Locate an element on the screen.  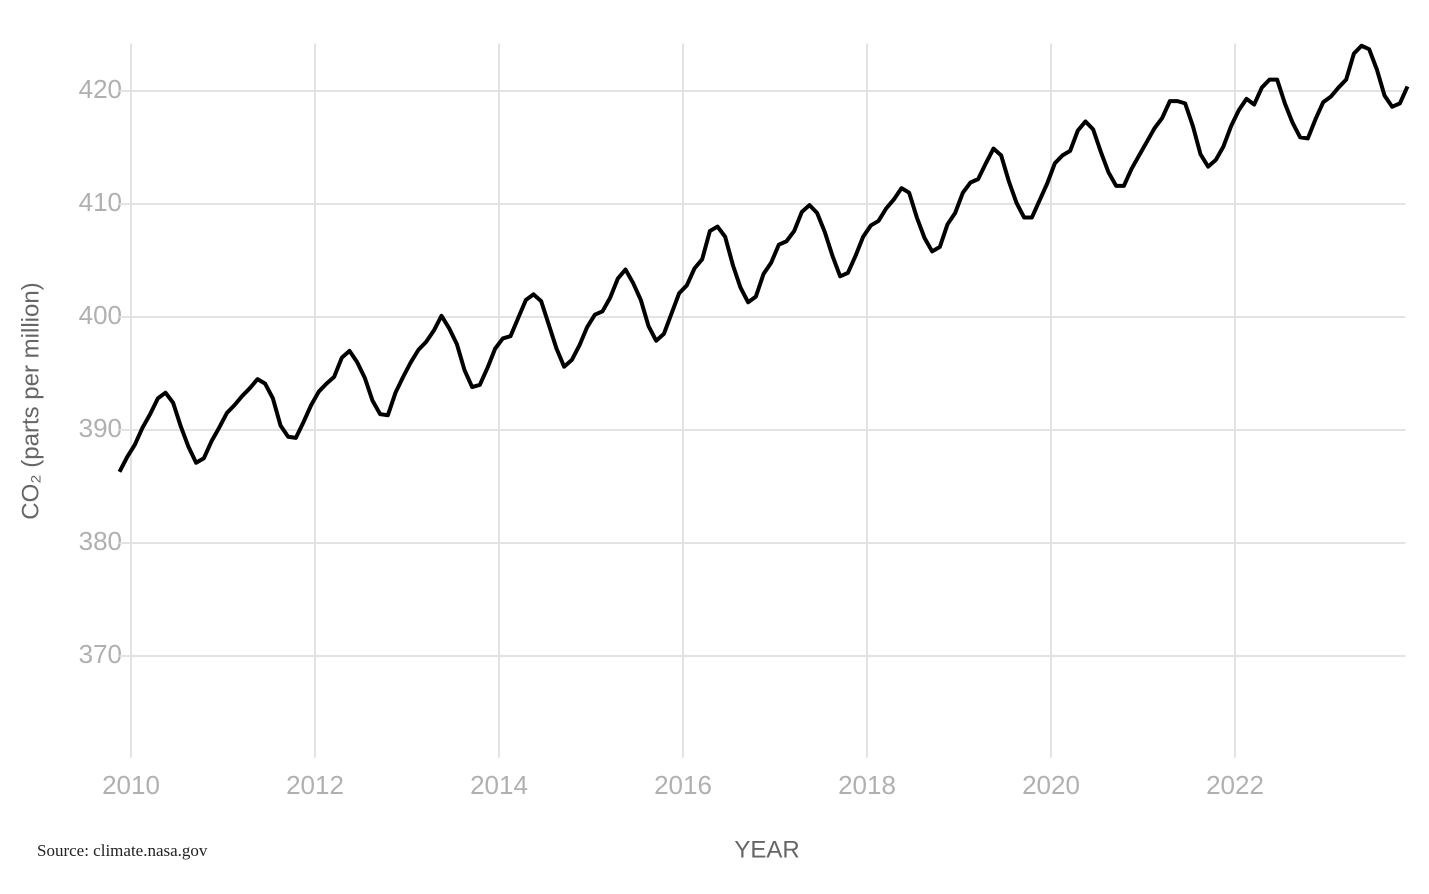
source-note: Source: climate.nasa.gov is located at coordinates (122, 850).